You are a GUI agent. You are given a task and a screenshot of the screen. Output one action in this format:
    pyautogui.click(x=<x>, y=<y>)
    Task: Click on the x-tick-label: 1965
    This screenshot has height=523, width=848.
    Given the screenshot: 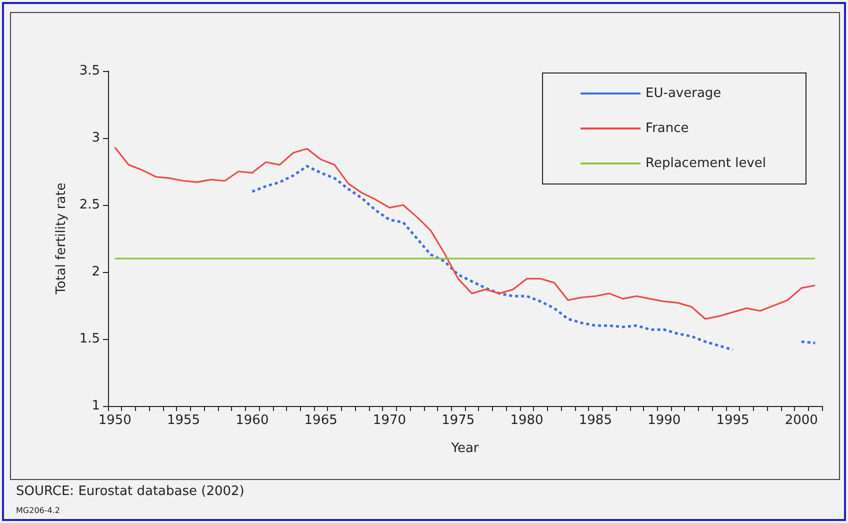 What is the action you would take?
    pyautogui.click(x=321, y=420)
    